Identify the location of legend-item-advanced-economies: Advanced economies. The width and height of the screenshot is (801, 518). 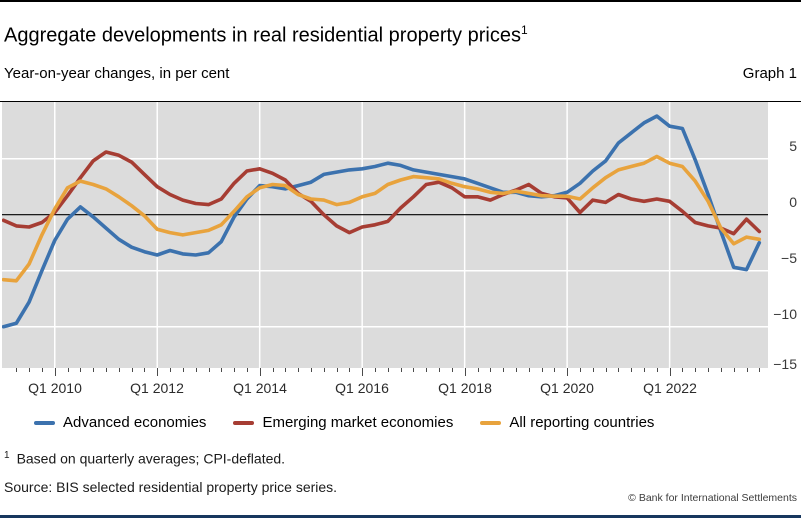
(120, 422).